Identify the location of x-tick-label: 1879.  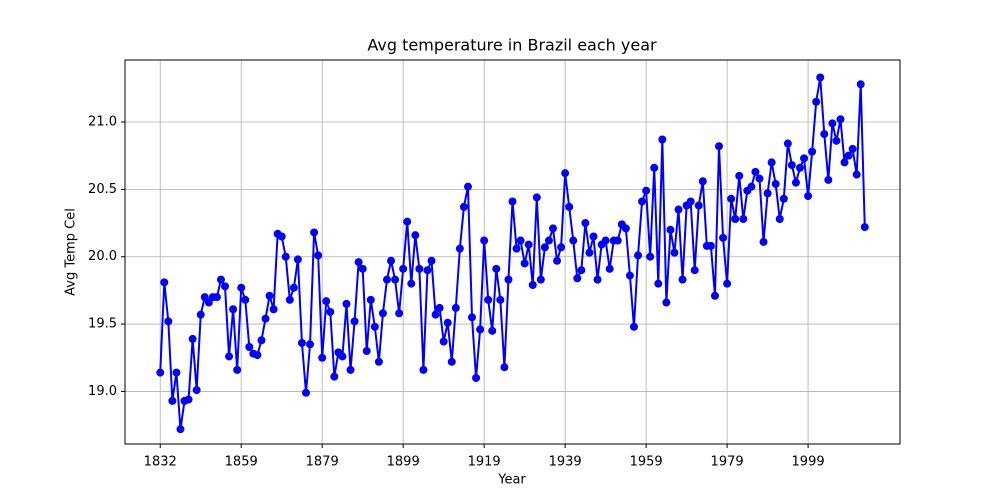
(322, 462).